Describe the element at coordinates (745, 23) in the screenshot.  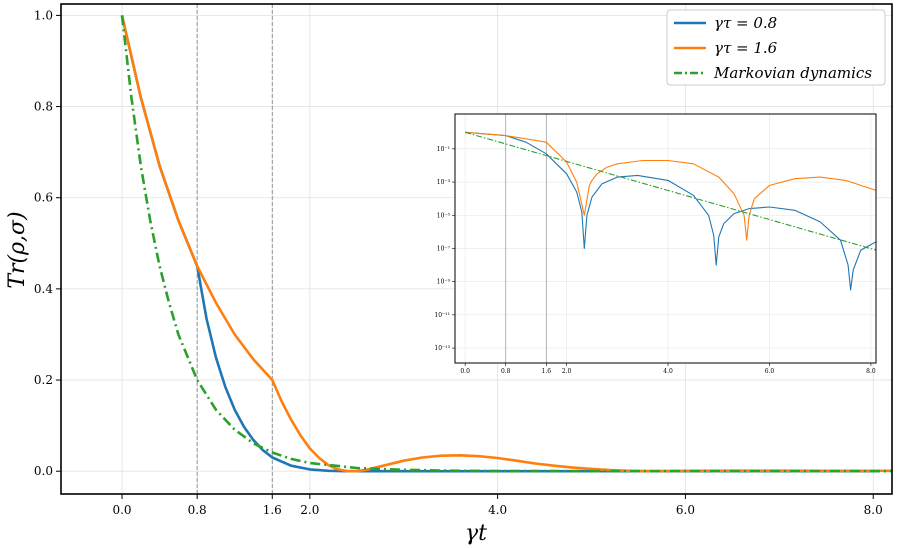
I see `legend-label-0: γτ = 0.8` at that location.